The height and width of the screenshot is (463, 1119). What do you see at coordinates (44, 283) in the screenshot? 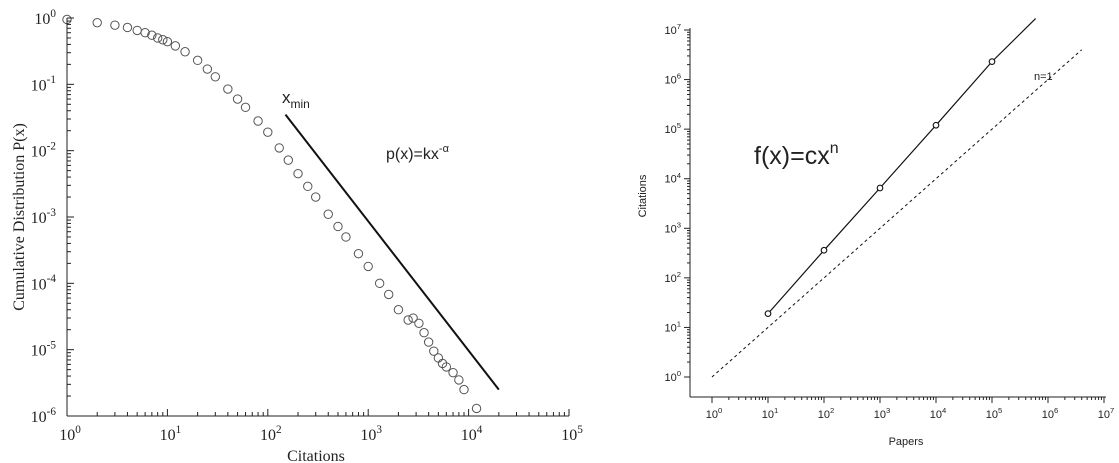
I see `left-y-tick-label: 10⁻⁴` at bounding box center [44, 283].